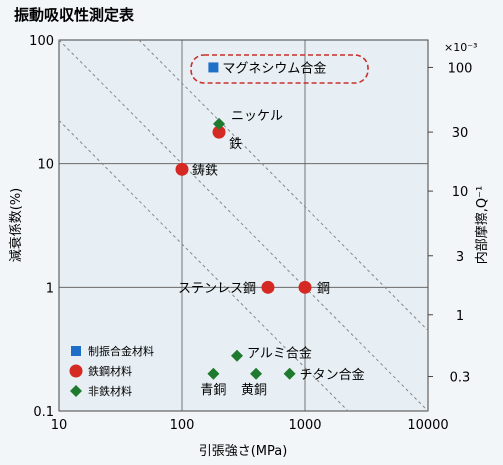 Image resolution: width=503 pixels, height=465 pixels. I want to click on point-label: 鉄, so click(235, 144).